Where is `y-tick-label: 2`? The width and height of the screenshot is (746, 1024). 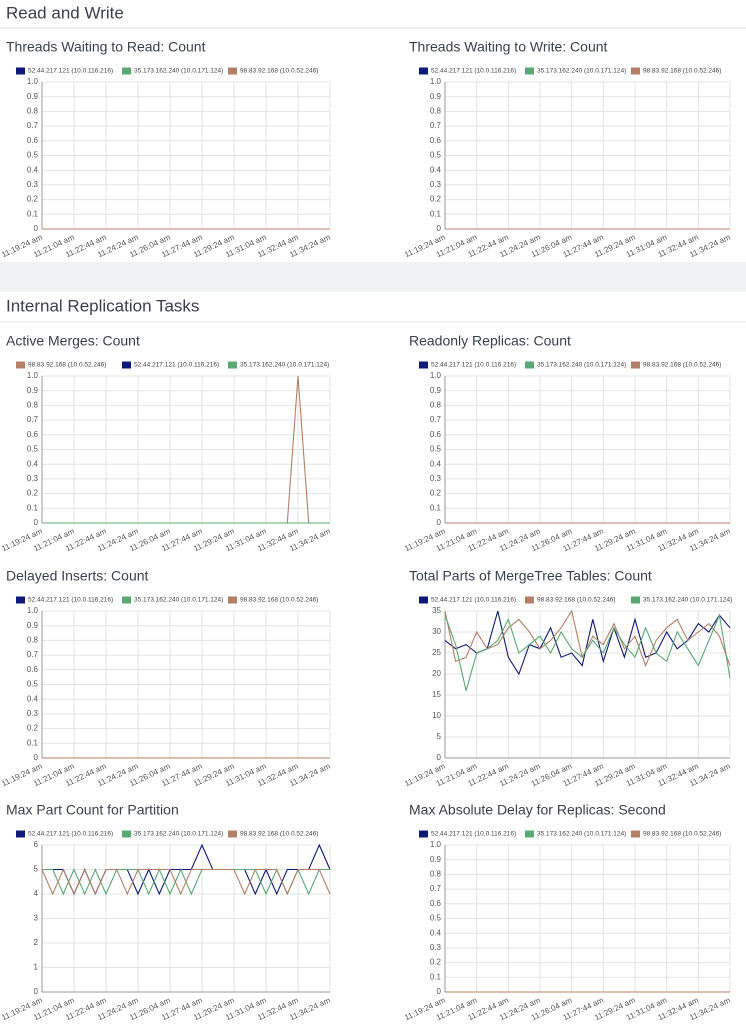 y-tick-label: 2 is located at coordinates (36, 942).